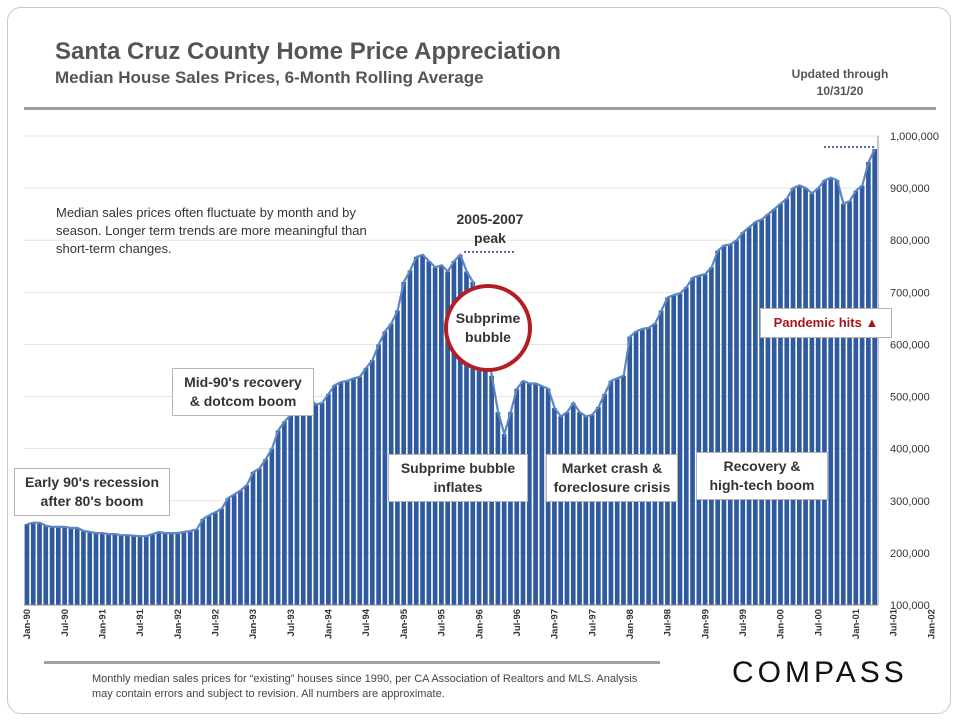 The height and width of the screenshot is (720, 960). What do you see at coordinates (856, 623) in the screenshot?
I see `x-tick-label: Jan-01` at bounding box center [856, 623].